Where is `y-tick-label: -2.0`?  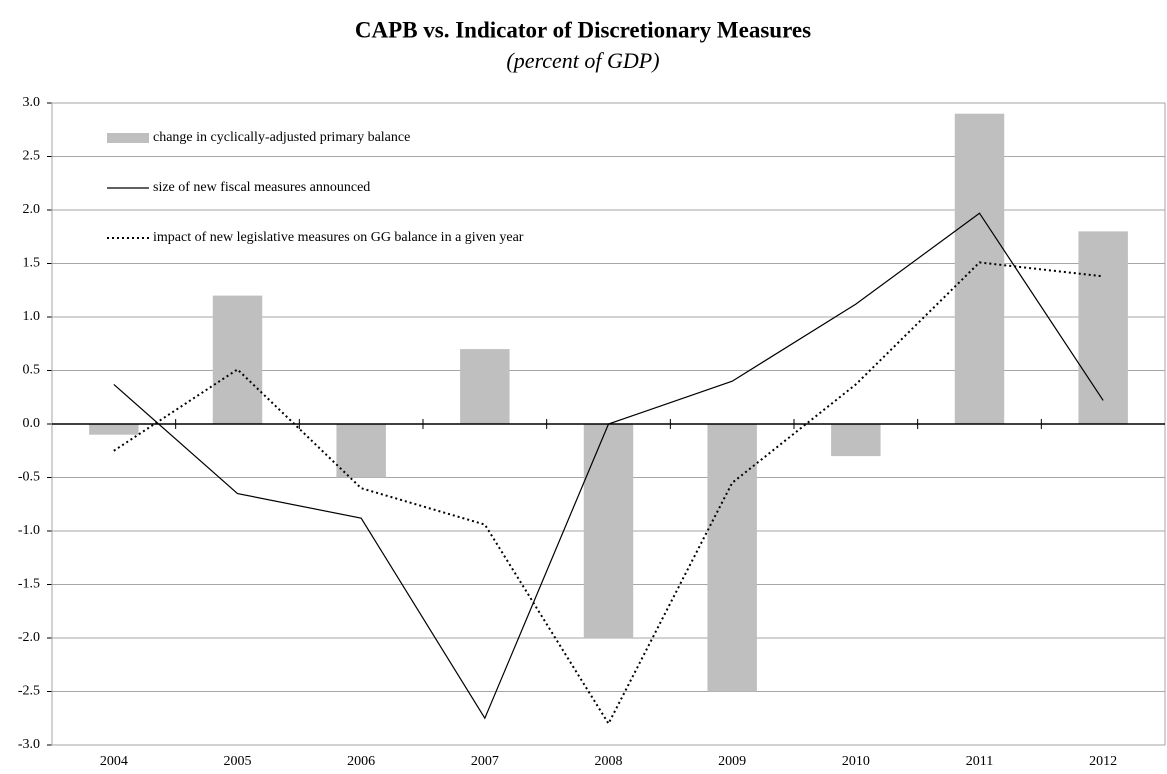 y-tick-label: -2.0 is located at coordinates (29, 637).